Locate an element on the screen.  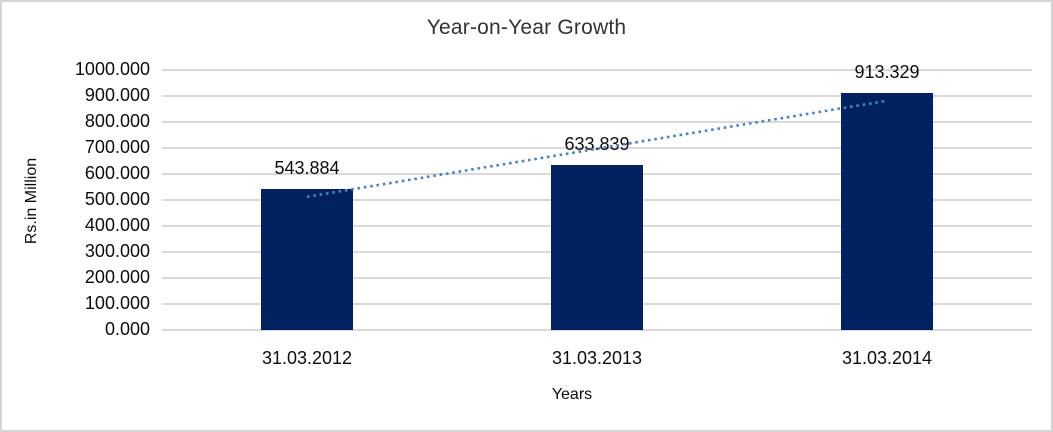
y-tick-label: 700.000 is located at coordinates (117, 147).